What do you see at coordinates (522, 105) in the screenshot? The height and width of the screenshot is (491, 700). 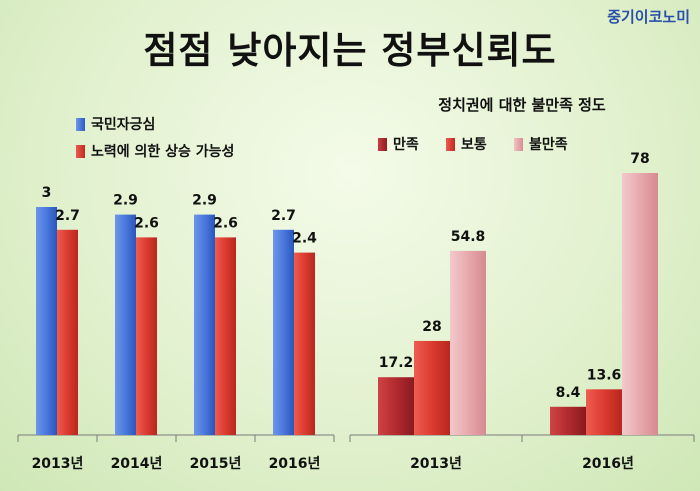 I see `right-chart-title: 정치권에 대한 불만족 정도` at bounding box center [522, 105].